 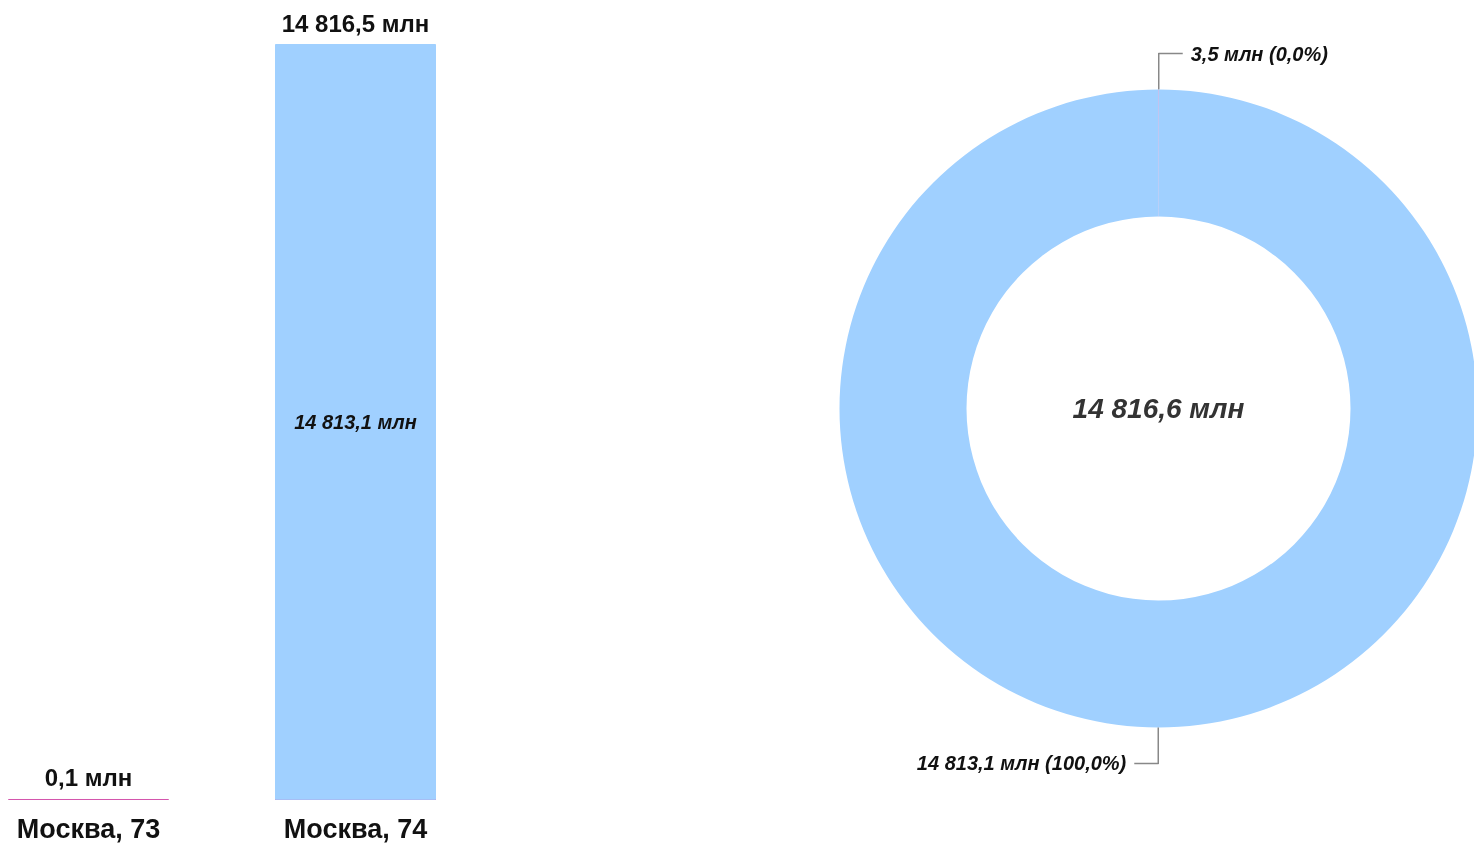 What do you see at coordinates (88, 778) in the screenshot?
I see `total-label: 0,1 млн` at bounding box center [88, 778].